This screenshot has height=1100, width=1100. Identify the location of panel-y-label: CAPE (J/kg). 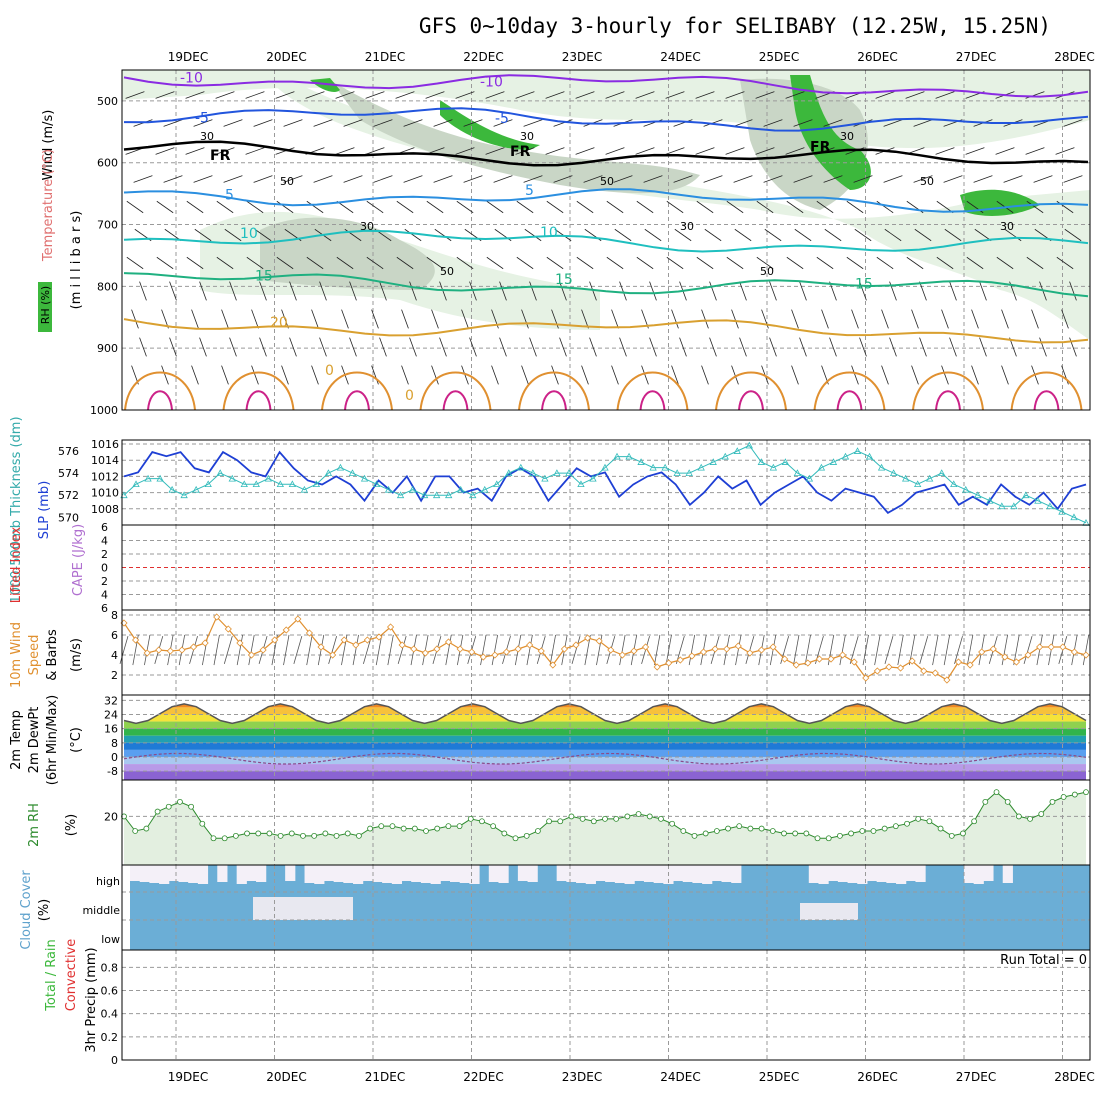
(78, 560).